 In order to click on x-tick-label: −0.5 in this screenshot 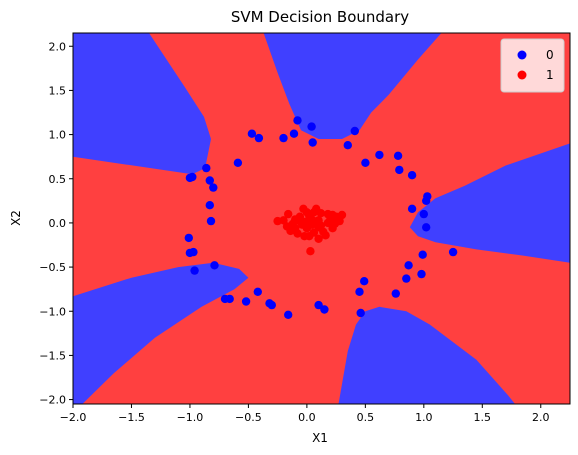, I will do `click(248, 417)`.